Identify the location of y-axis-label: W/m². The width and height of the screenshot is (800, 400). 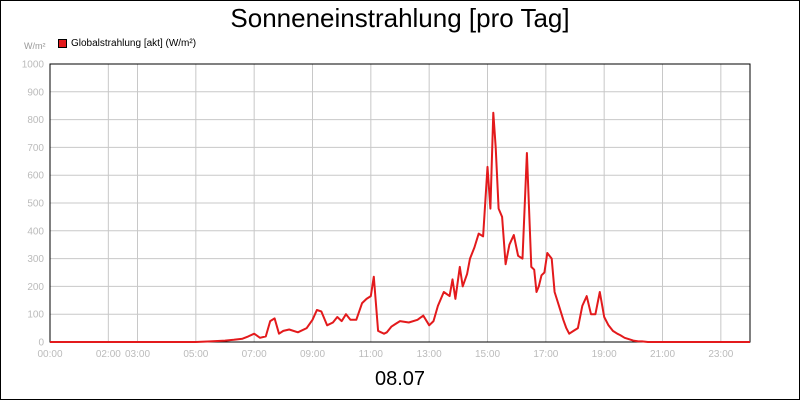
(35, 46).